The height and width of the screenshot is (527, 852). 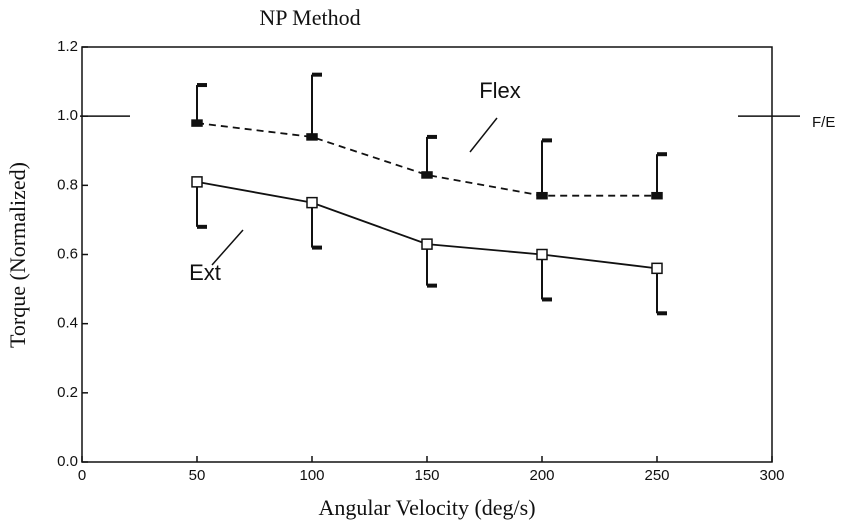 I want to click on series-label: Ext, so click(x=205, y=272).